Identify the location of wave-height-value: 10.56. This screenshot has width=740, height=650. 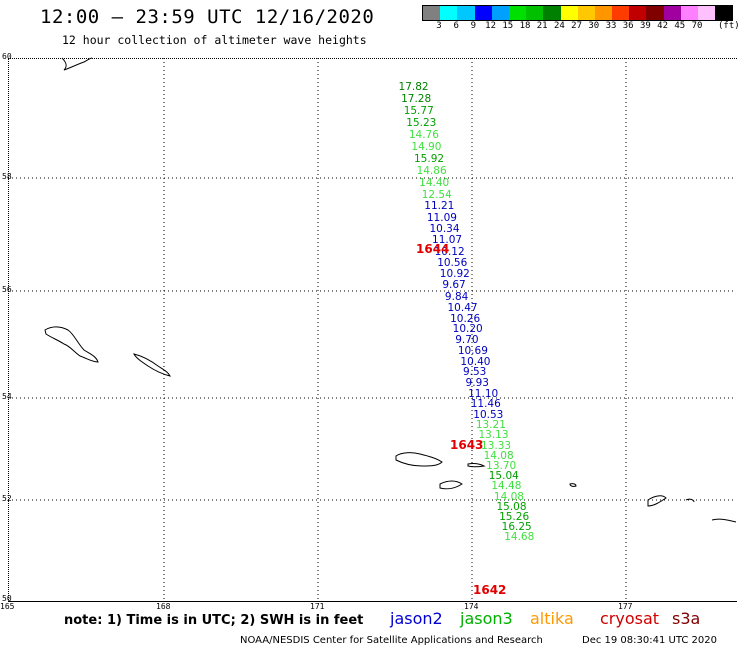
(452, 262).